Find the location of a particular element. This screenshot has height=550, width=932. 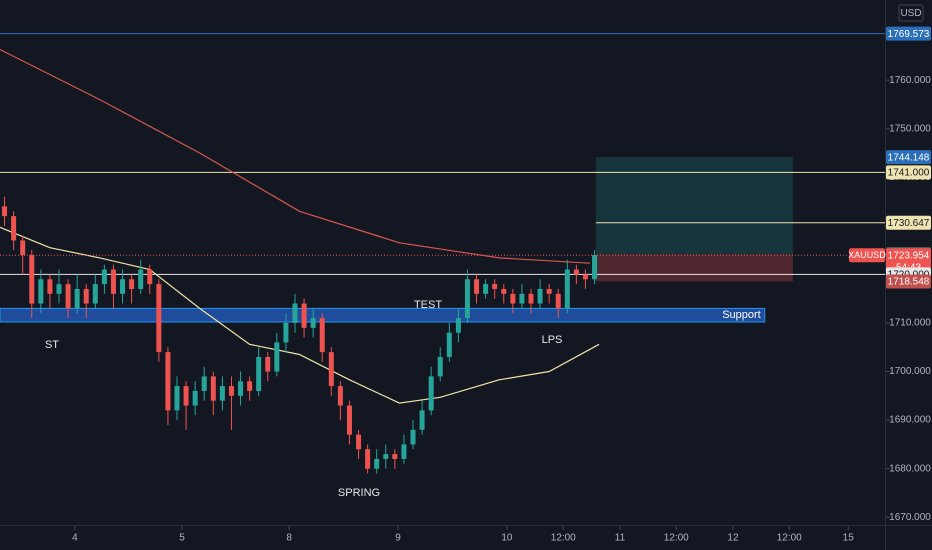

y-tick-label: 1690.000 is located at coordinates (910, 420).